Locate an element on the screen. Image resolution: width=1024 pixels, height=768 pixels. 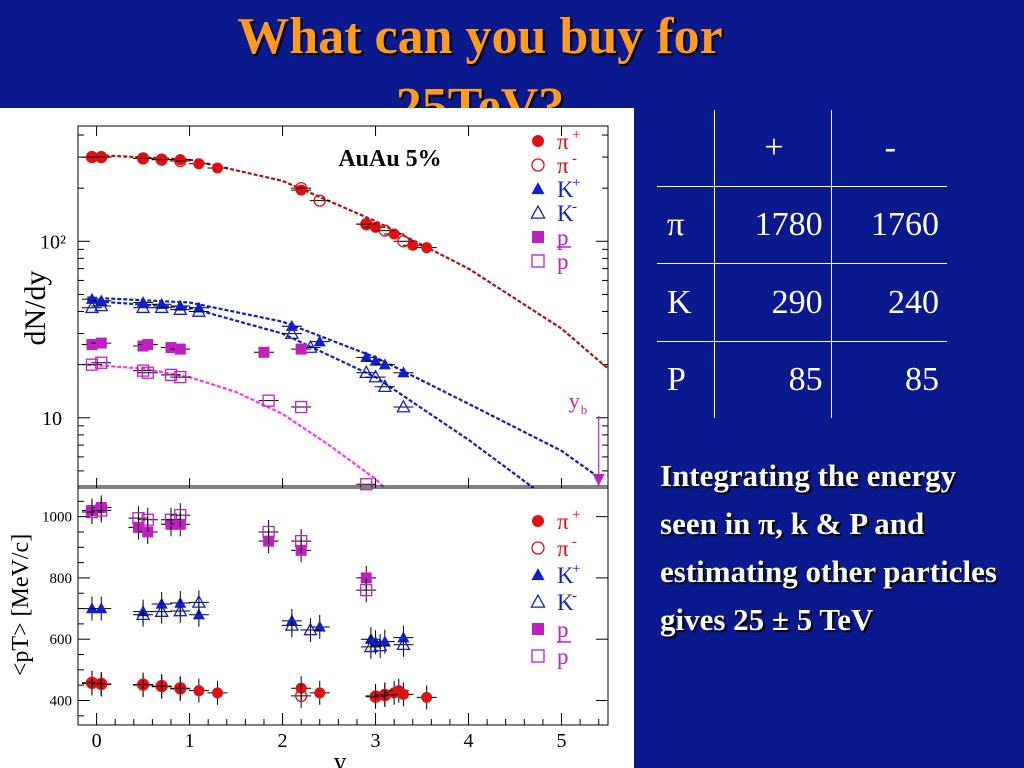
table-row: K 290 240 is located at coordinates (802, 302).